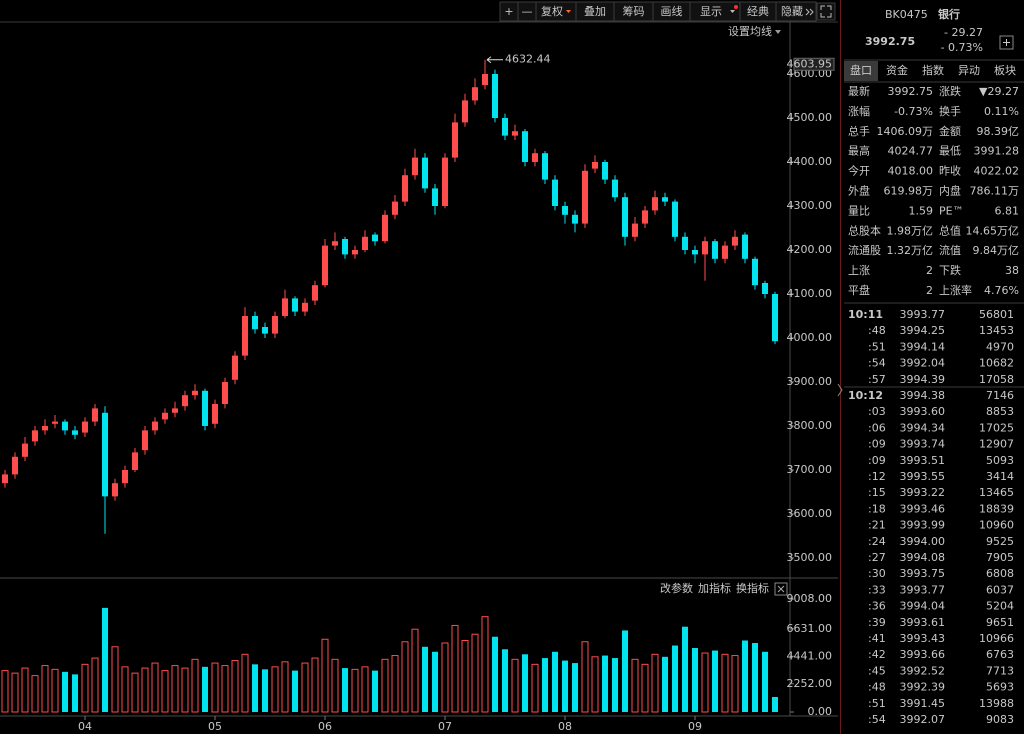  Describe the element at coordinates (750, 31) in the screenshot. I see `ma-settings: 设置均线` at that location.